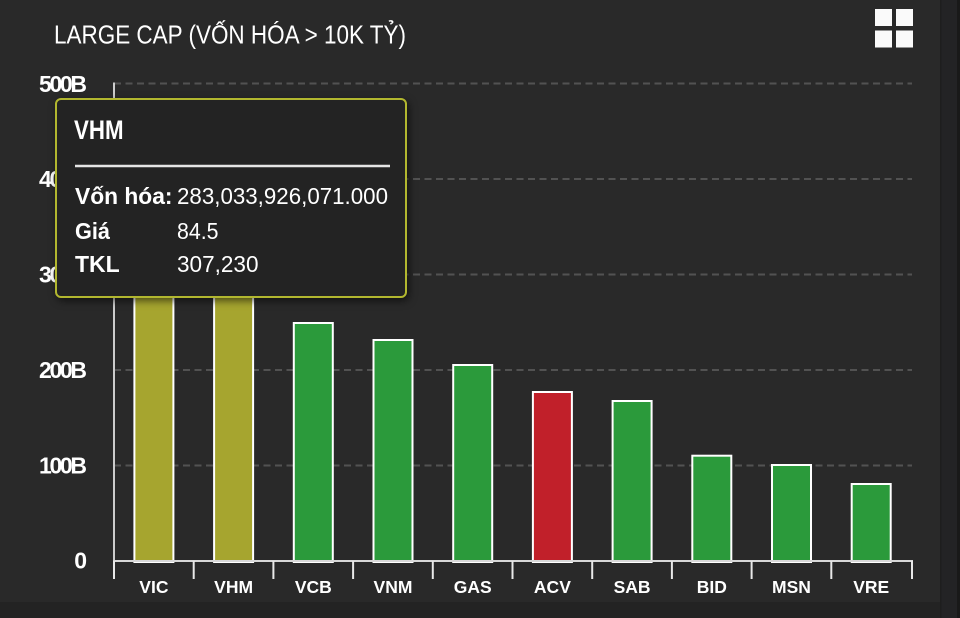  What do you see at coordinates (632, 587) in the screenshot?
I see `svg-text: SAB` at bounding box center [632, 587].